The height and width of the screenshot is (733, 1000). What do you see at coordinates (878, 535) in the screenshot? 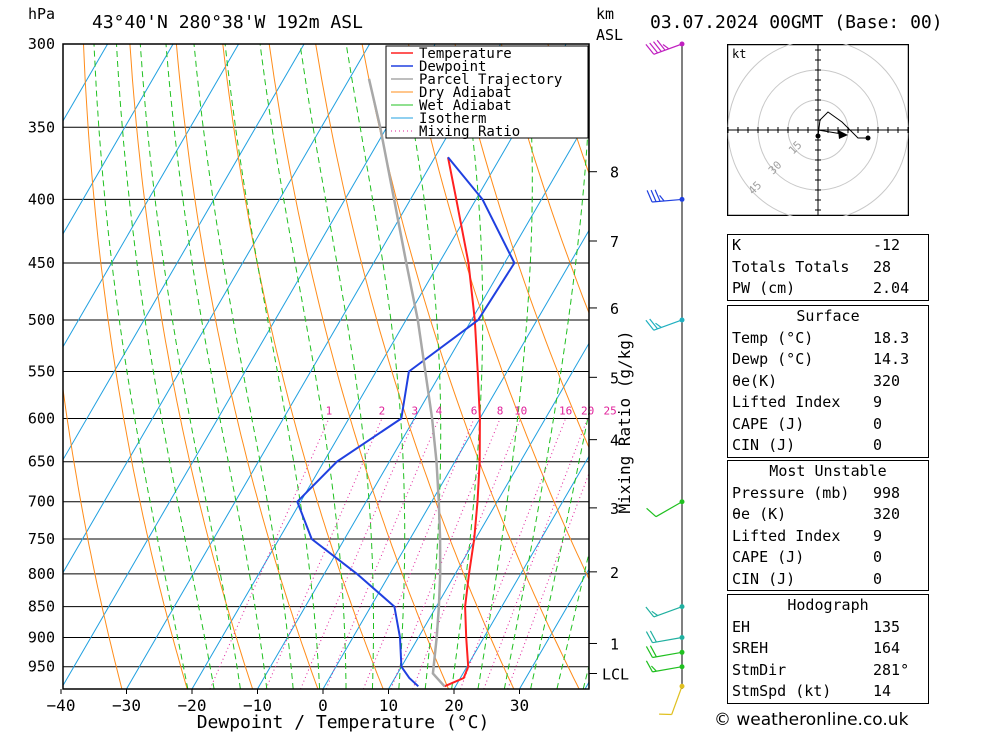
I see `mu-li-value: 9` at bounding box center [878, 535].